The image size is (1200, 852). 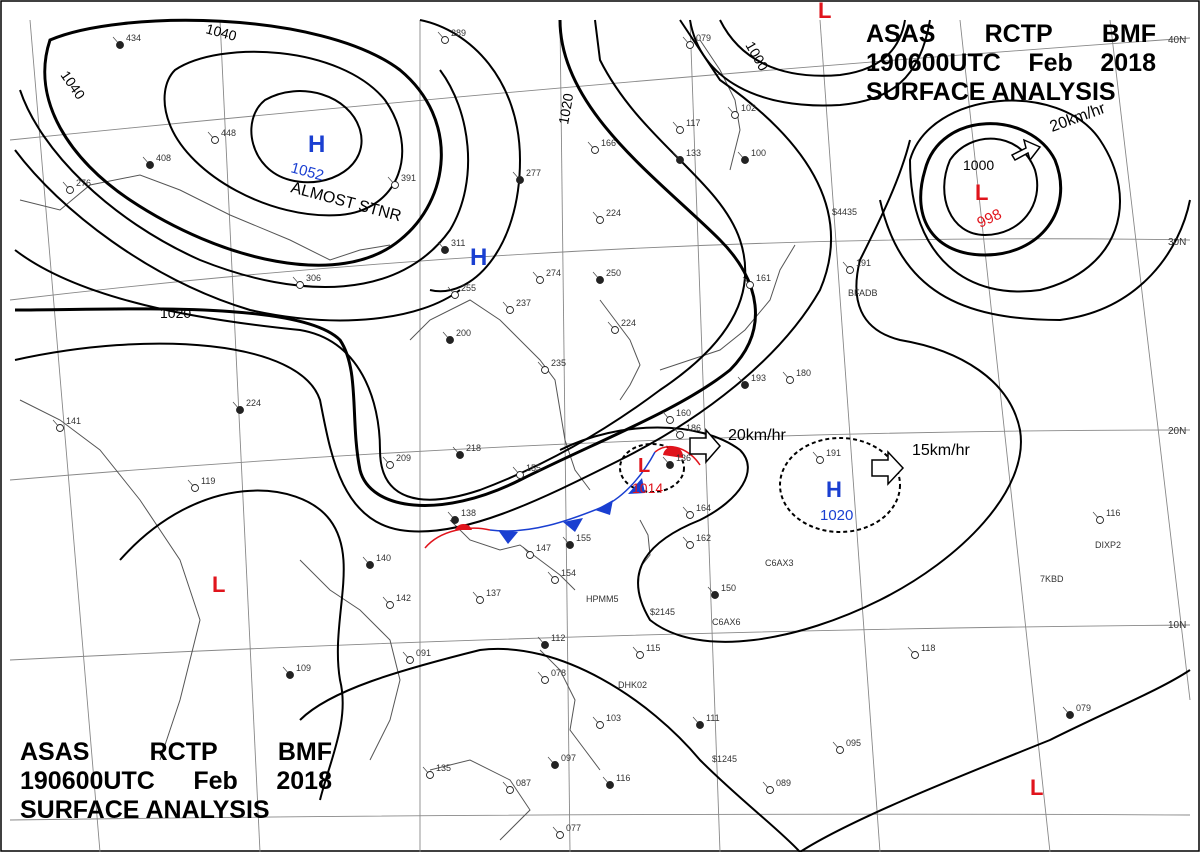 What do you see at coordinates (751, 381) in the screenshot?
I see `station-plot: 193` at bounding box center [751, 381].